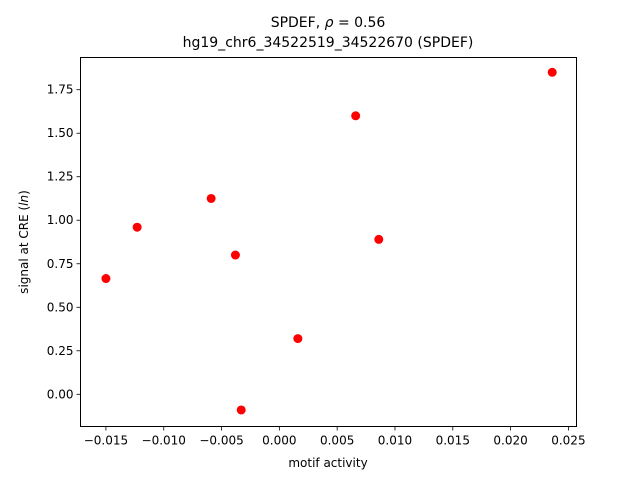  I want to click on y-axis: 0.00 0.25 0.50 0.75 1.00 1.25 1.50 1.75, so click(64, 242).